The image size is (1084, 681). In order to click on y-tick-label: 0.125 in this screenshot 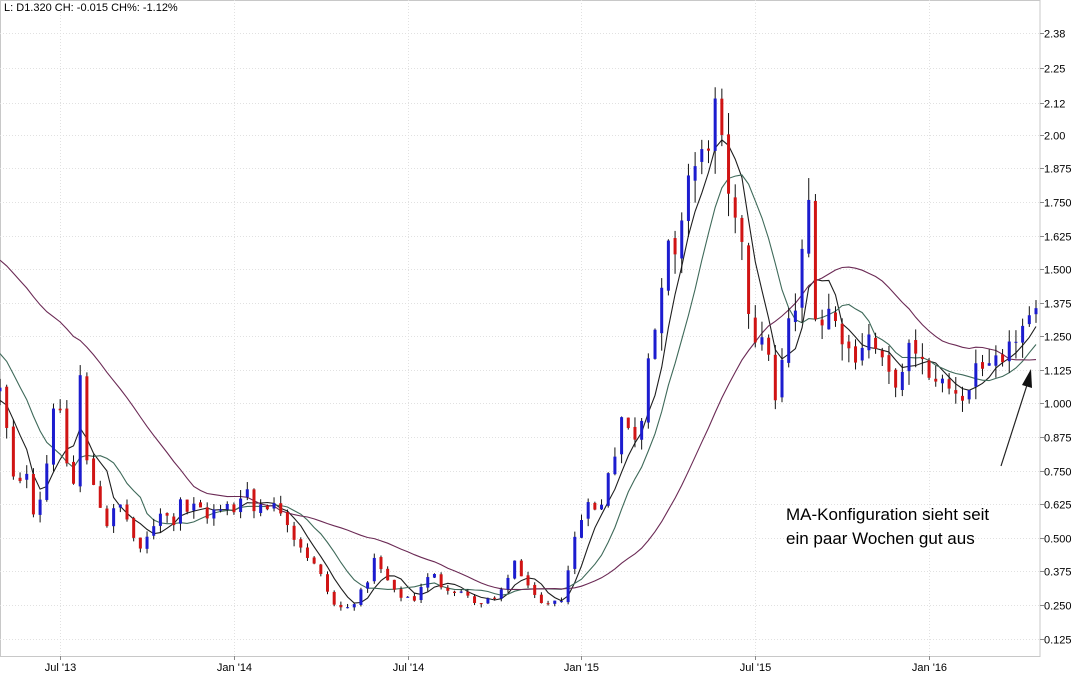, I will do `click(1058, 641)`.